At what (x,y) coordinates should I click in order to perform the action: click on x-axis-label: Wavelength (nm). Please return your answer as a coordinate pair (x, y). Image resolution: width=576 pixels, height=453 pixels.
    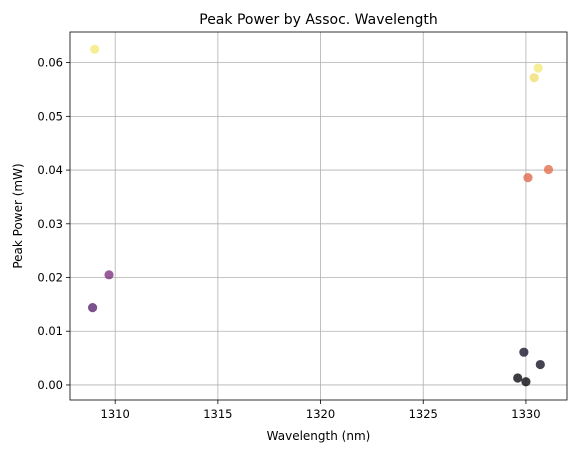
    Looking at the image, I should click on (319, 436).